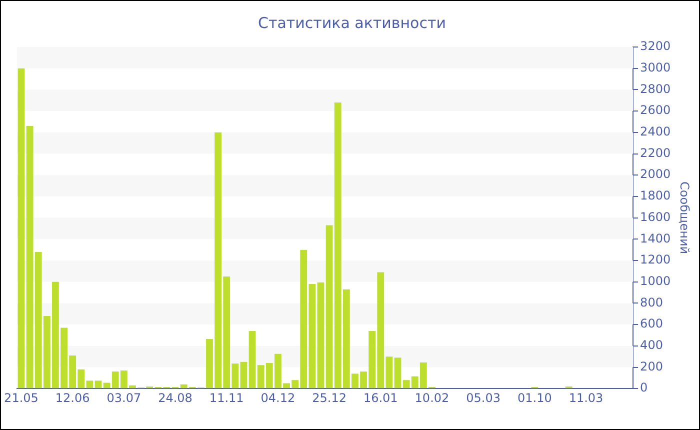 This screenshot has width=700, height=430. Describe the element at coordinates (651, 345) in the screenshot. I see `y-tick-label: 400` at that location.